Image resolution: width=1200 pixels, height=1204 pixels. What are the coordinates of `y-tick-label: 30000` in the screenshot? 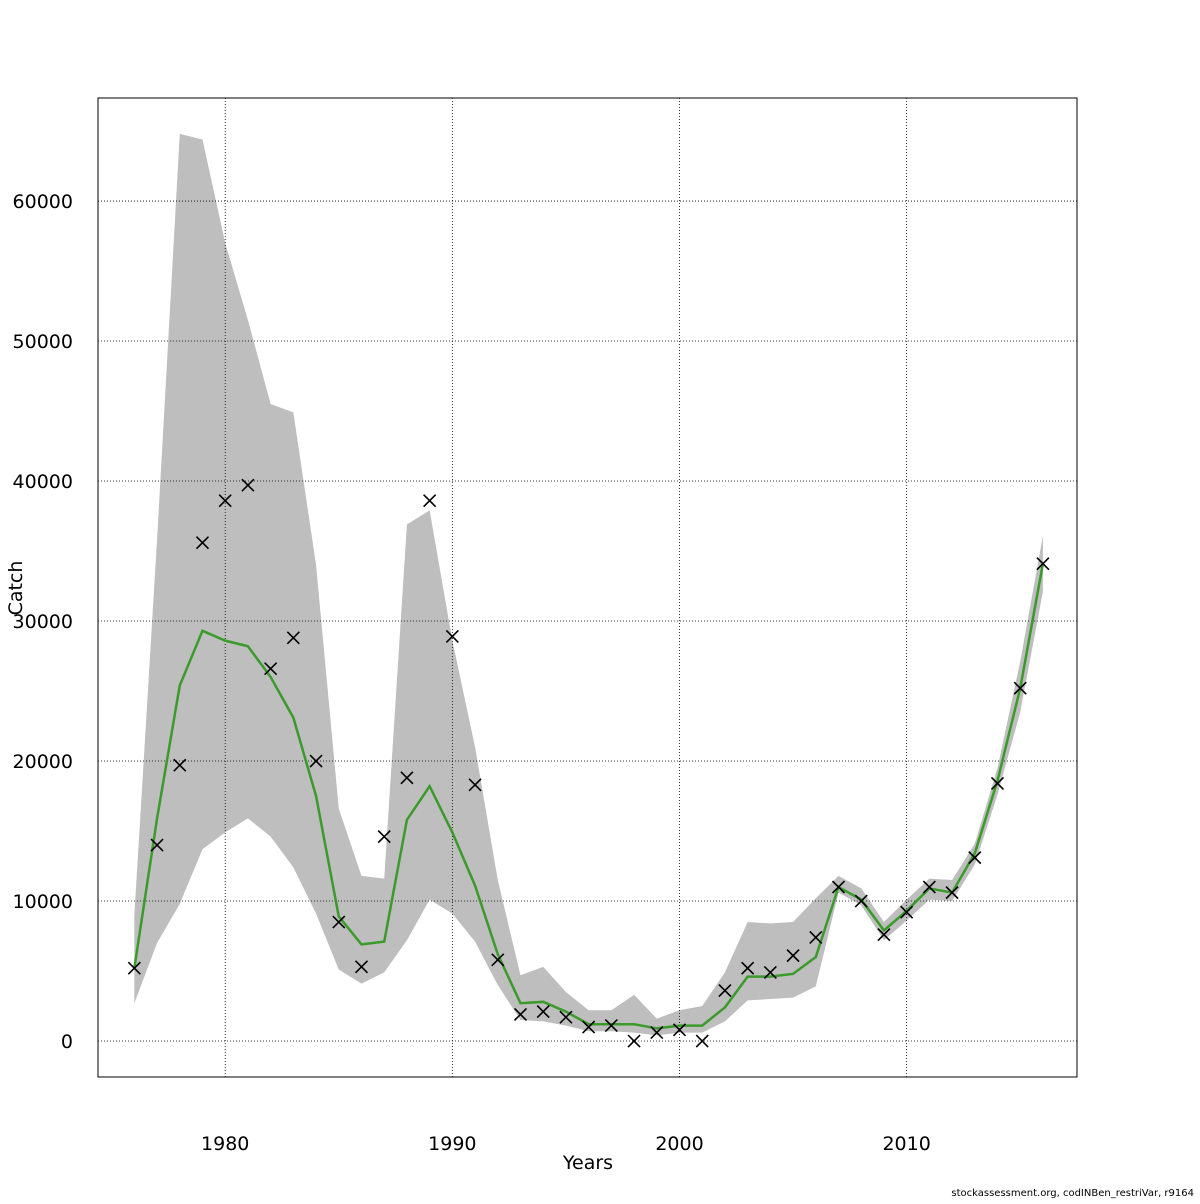 It's located at (43, 622).